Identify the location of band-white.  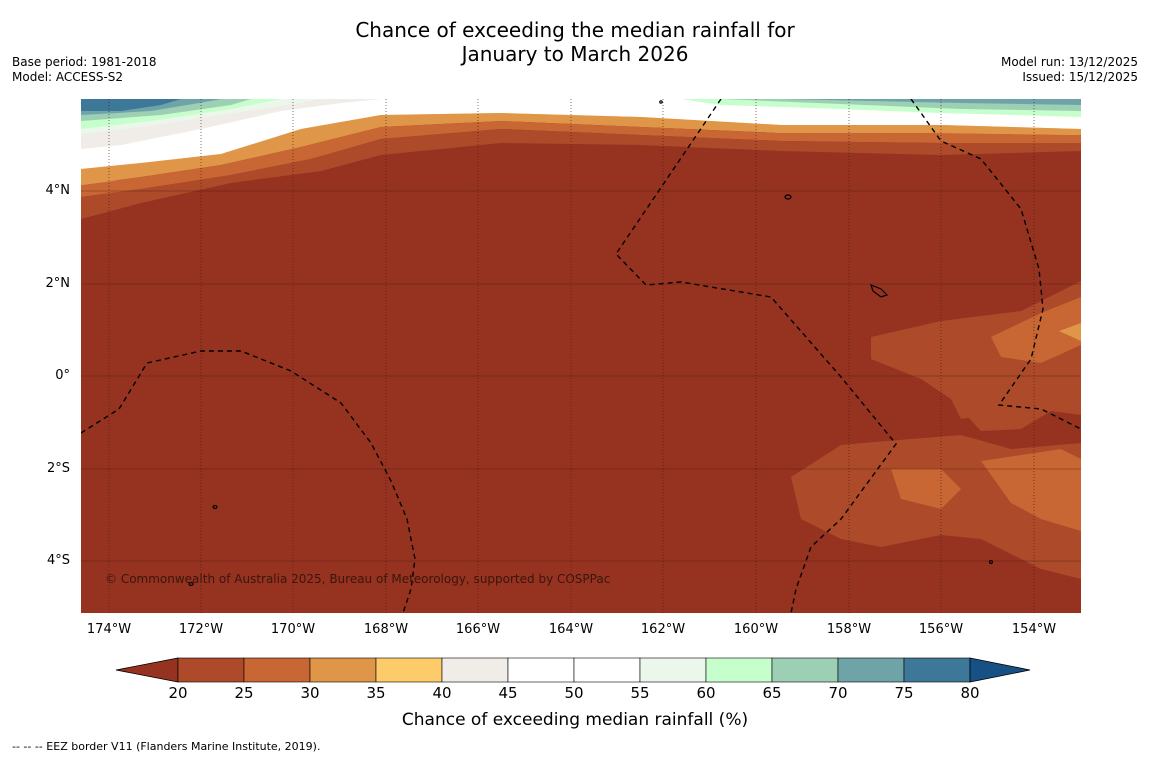
(581, 144).